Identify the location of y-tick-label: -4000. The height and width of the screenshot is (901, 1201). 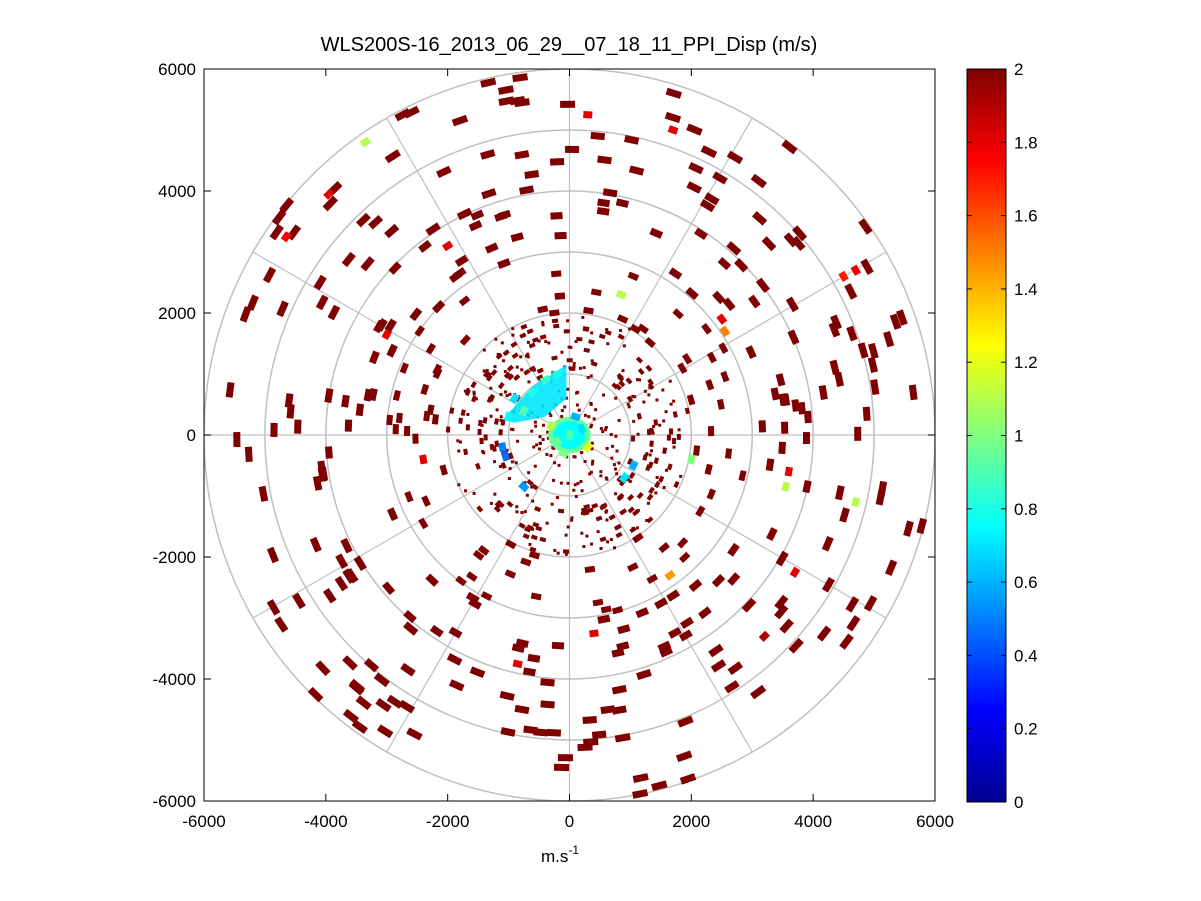
(174, 679).